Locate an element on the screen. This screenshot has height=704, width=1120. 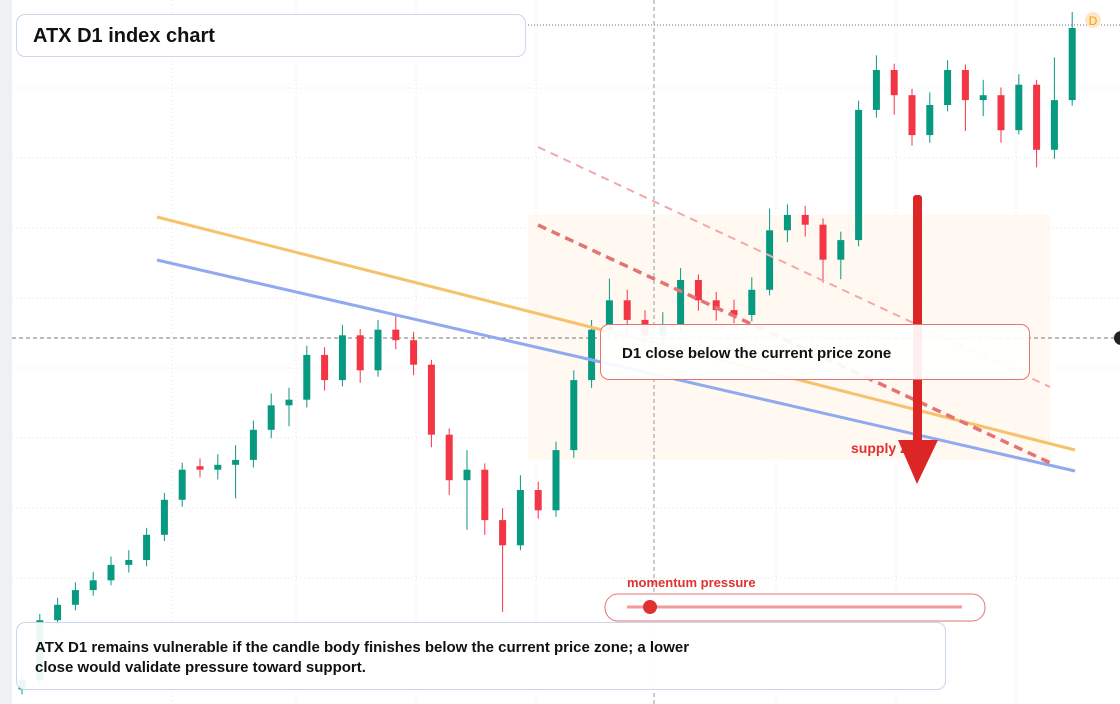
badge is located at coordinates (1093, 20).